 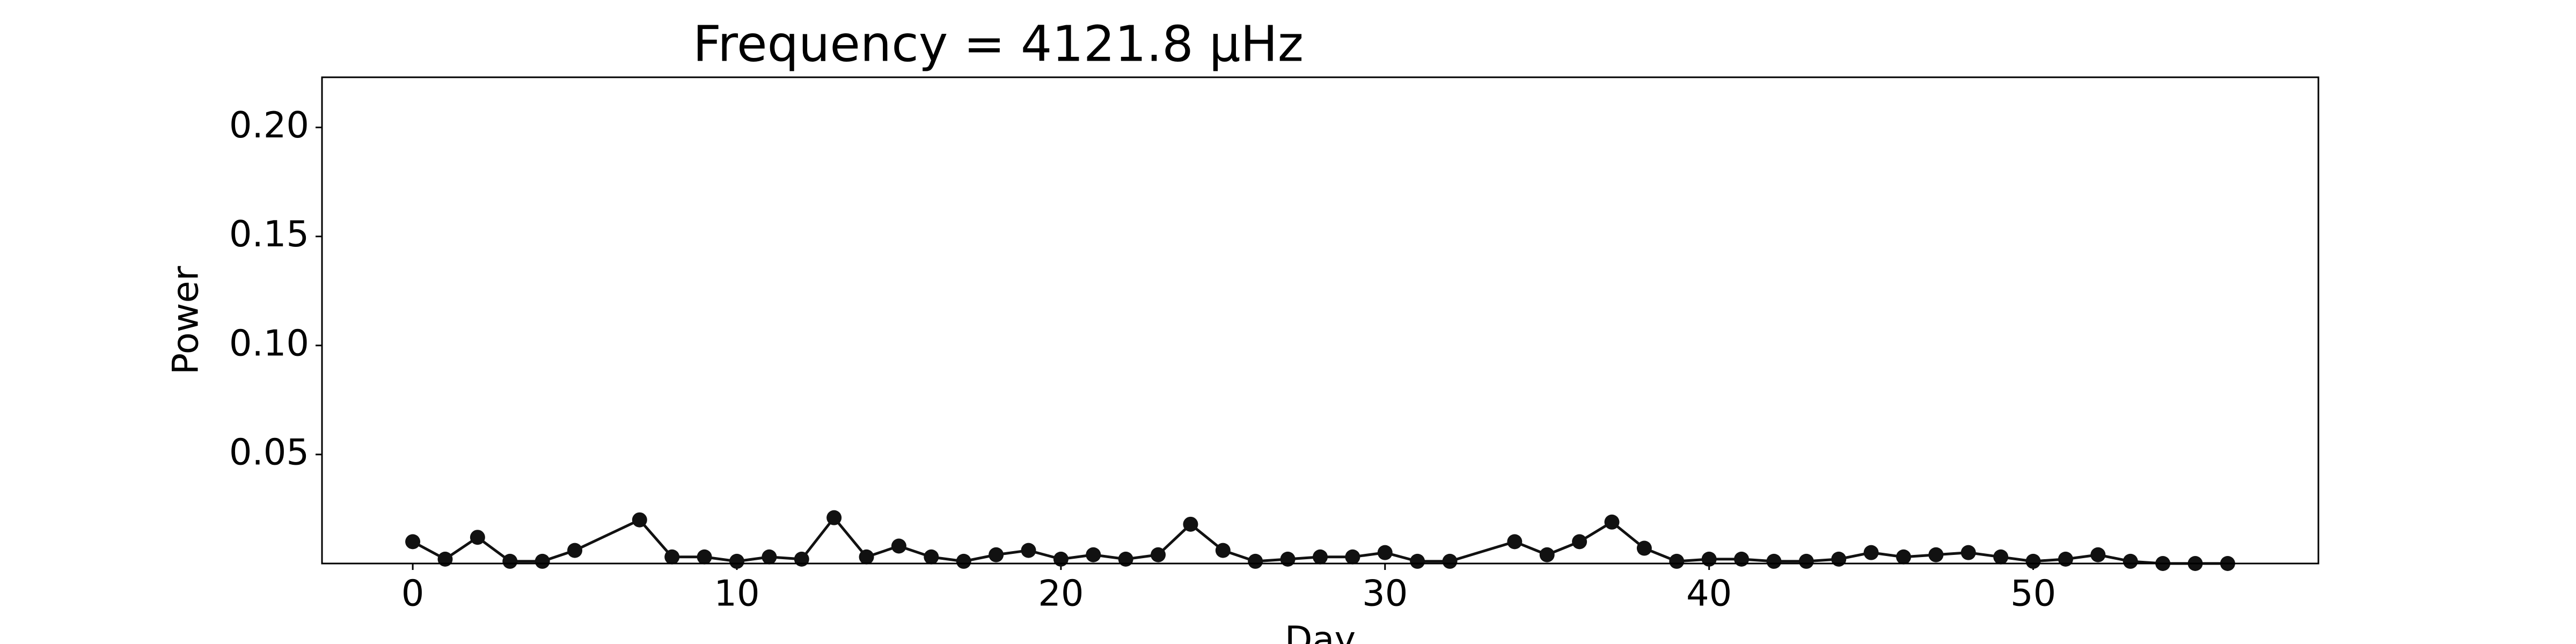 I want to click on x-tick-label: 20, so click(x=1061, y=593).